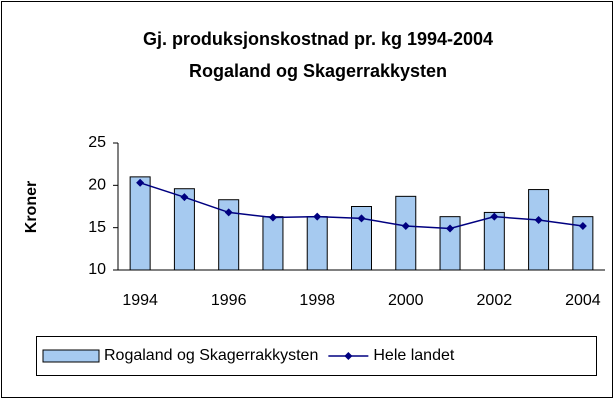  I want to click on x-tick-label: 2000, so click(406, 300).